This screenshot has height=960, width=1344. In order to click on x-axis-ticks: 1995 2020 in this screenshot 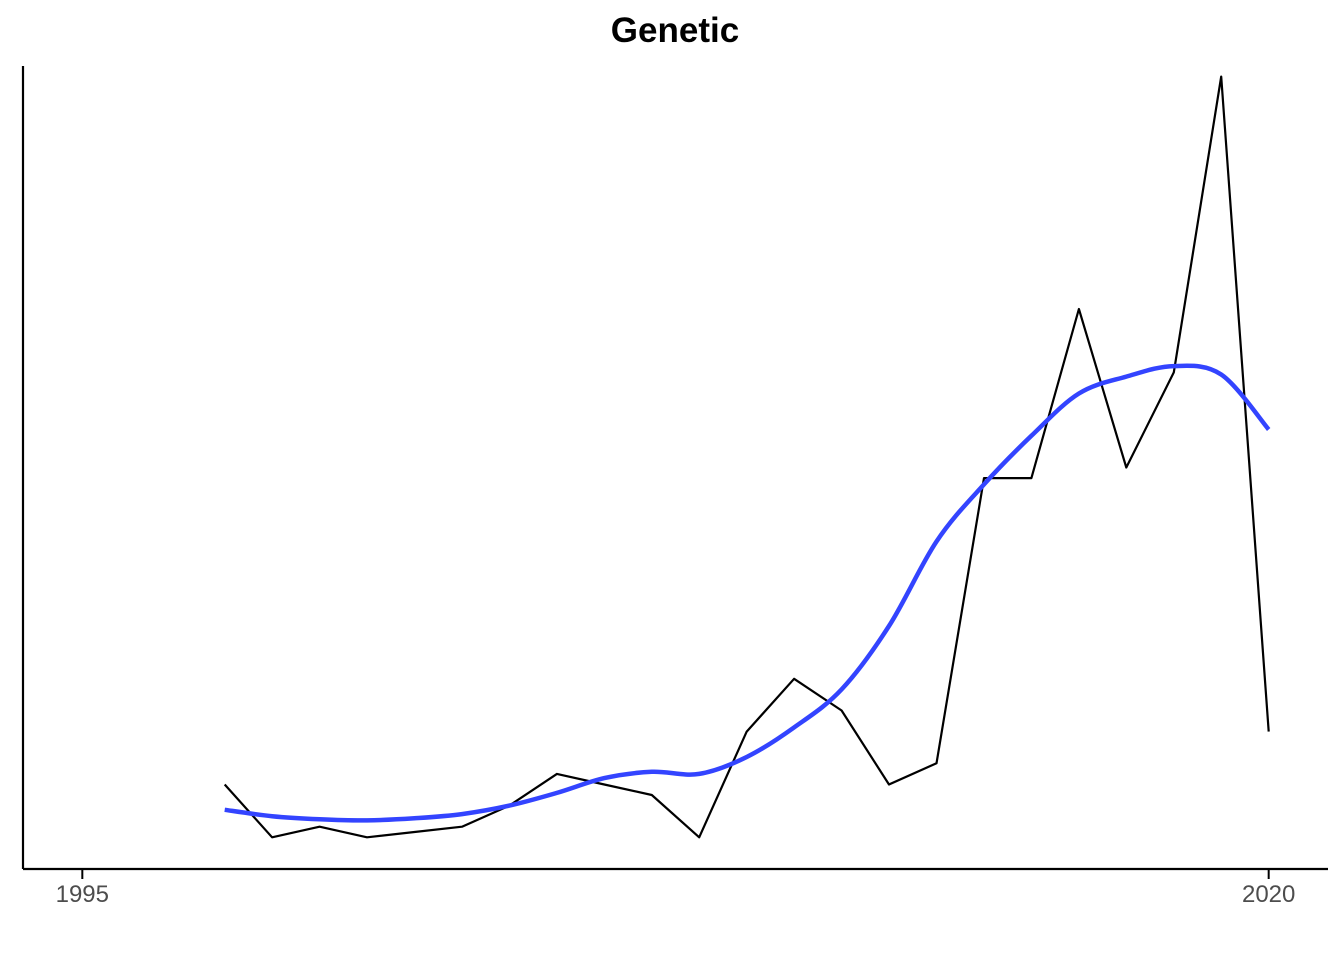, I will do `click(675, 888)`.